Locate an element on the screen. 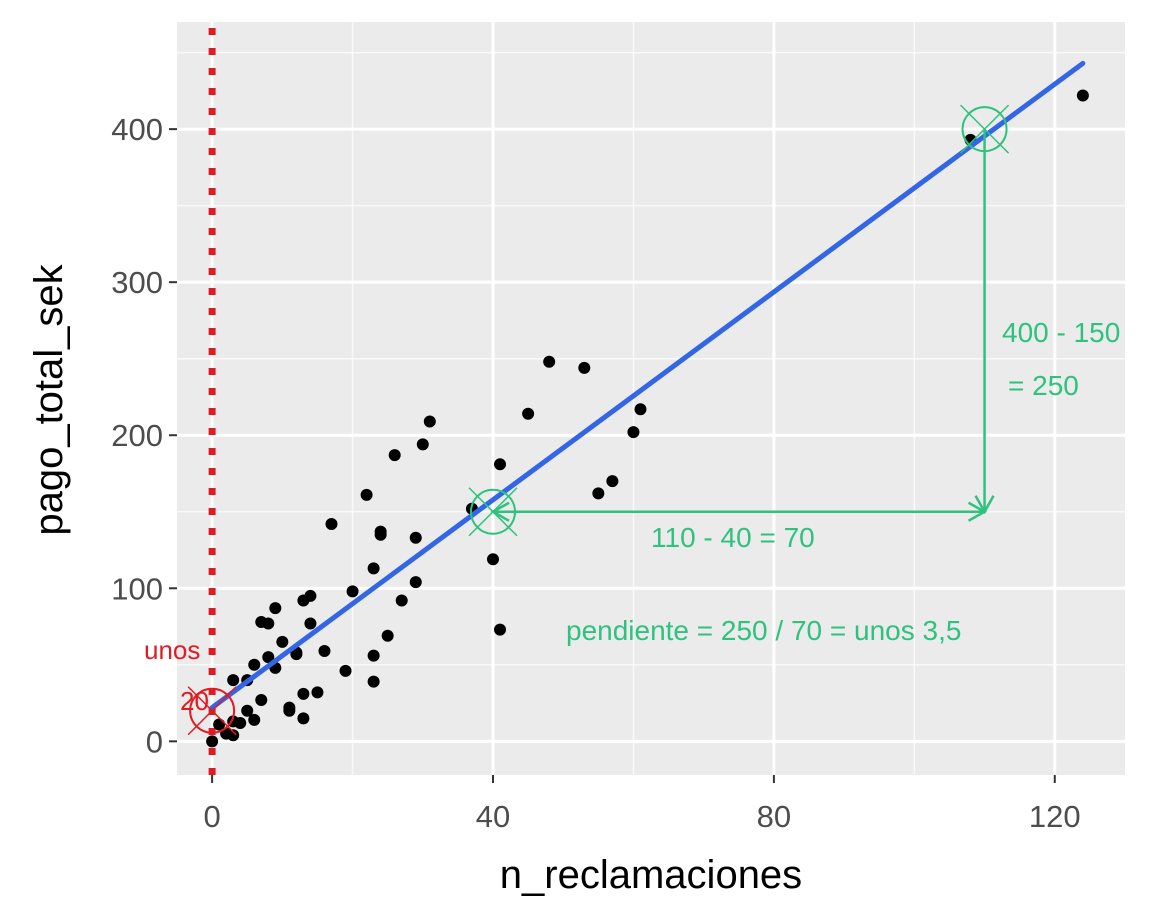 The height and width of the screenshot is (922, 1152). marker-circle is located at coordinates (212, 710).